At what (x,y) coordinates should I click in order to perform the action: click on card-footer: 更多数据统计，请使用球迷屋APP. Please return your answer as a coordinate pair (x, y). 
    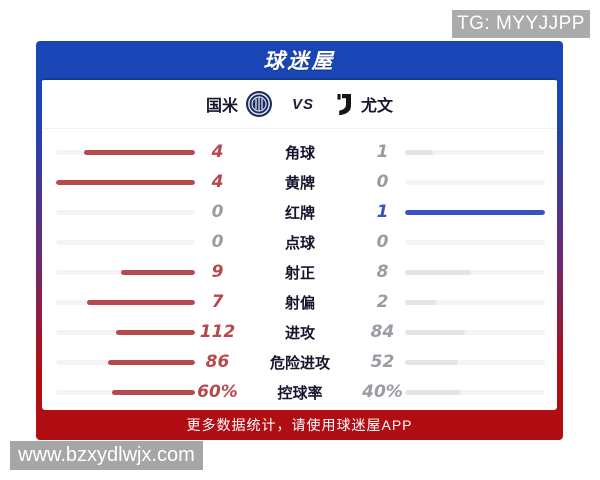
    Looking at the image, I should click on (299, 425).